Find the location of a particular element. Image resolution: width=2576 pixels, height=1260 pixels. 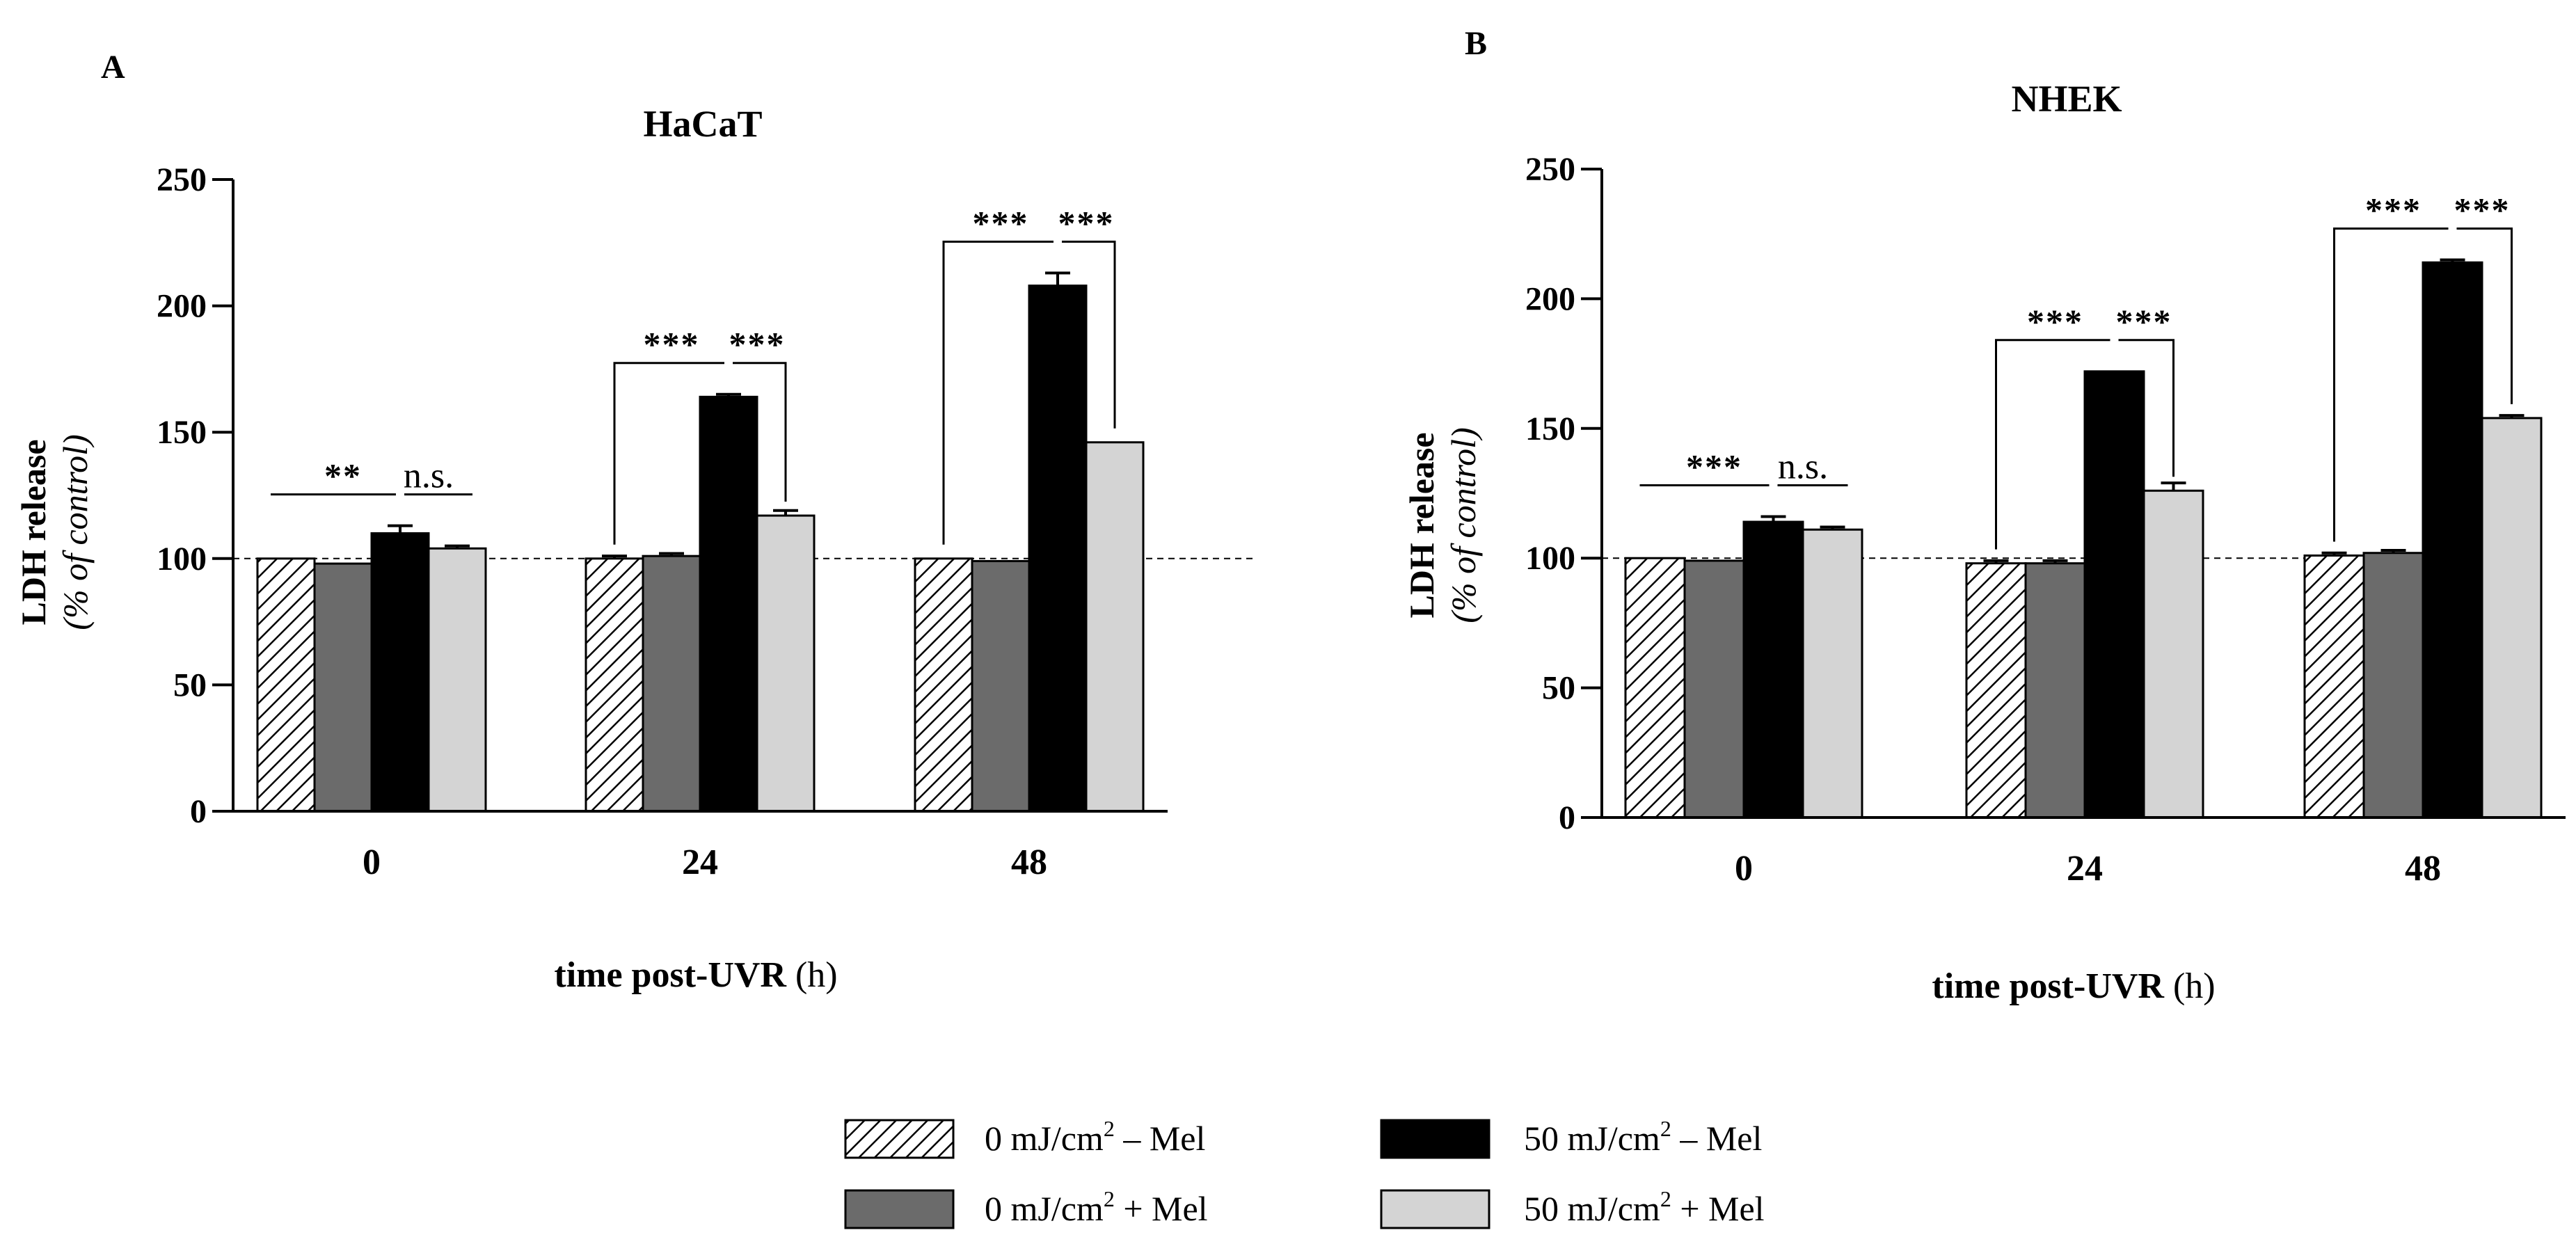

legend-swatch-light-gray is located at coordinates (1435, 1209).